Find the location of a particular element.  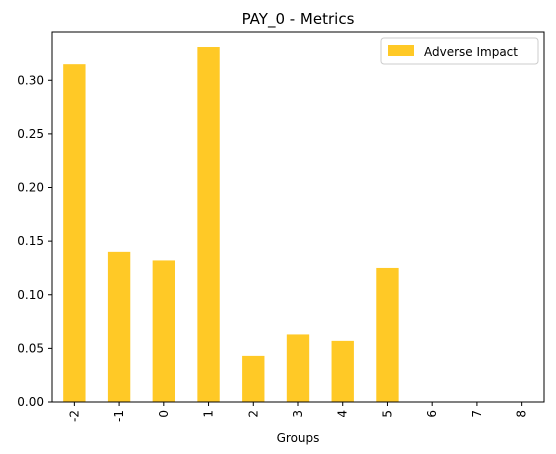

legend-label: Adverse Impact is located at coordinates (471, 52).